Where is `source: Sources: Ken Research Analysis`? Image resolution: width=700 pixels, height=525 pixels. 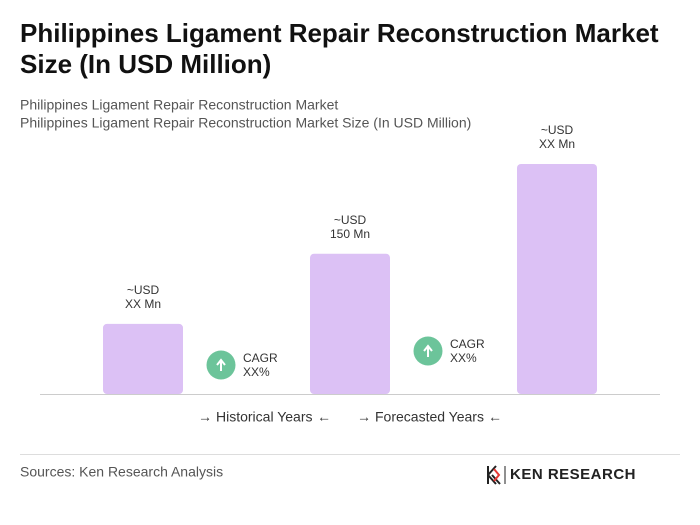 source: Sources: Ken Research Analysis is located at coordinates (121, 472).